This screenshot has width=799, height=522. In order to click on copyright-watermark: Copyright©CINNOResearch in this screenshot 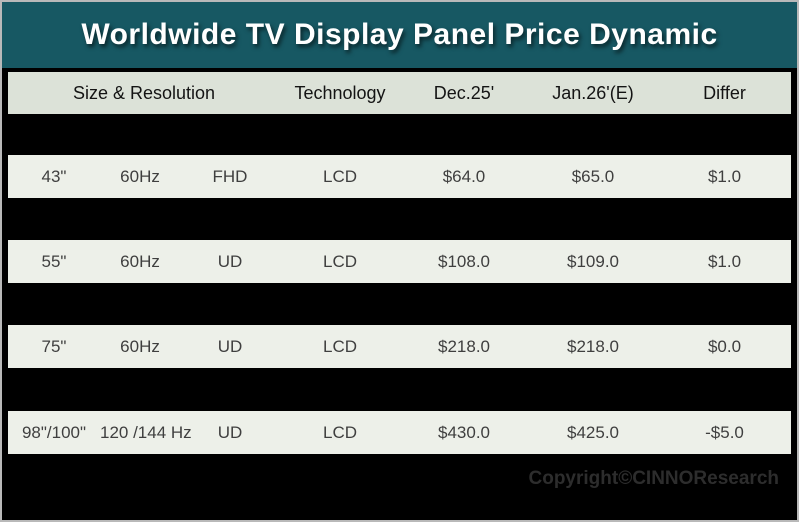, I will do `click(654, 478)`.